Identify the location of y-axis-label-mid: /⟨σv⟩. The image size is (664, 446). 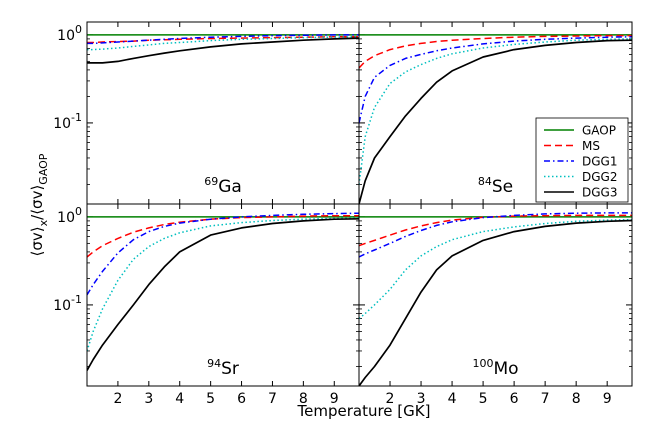
(37, 202).